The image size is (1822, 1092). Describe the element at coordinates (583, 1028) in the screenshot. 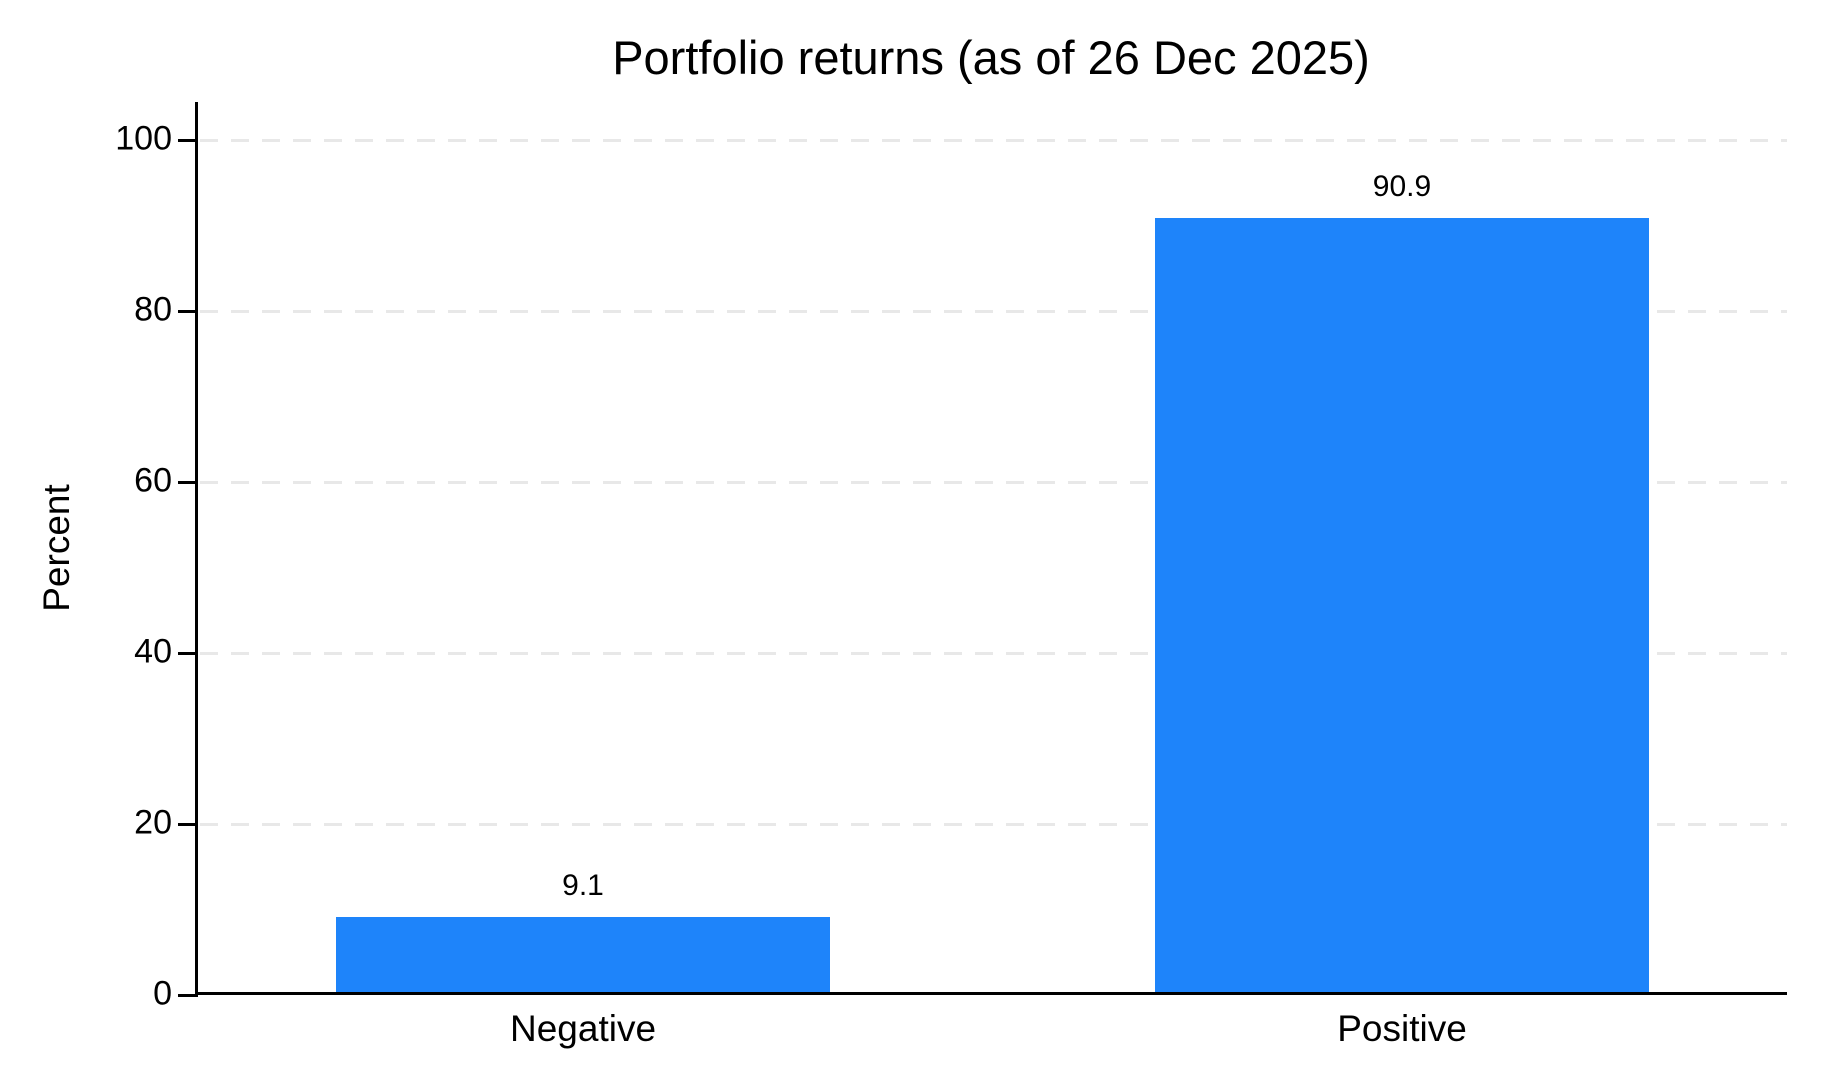

I see `x-category-label-negative: Negative` at that location.